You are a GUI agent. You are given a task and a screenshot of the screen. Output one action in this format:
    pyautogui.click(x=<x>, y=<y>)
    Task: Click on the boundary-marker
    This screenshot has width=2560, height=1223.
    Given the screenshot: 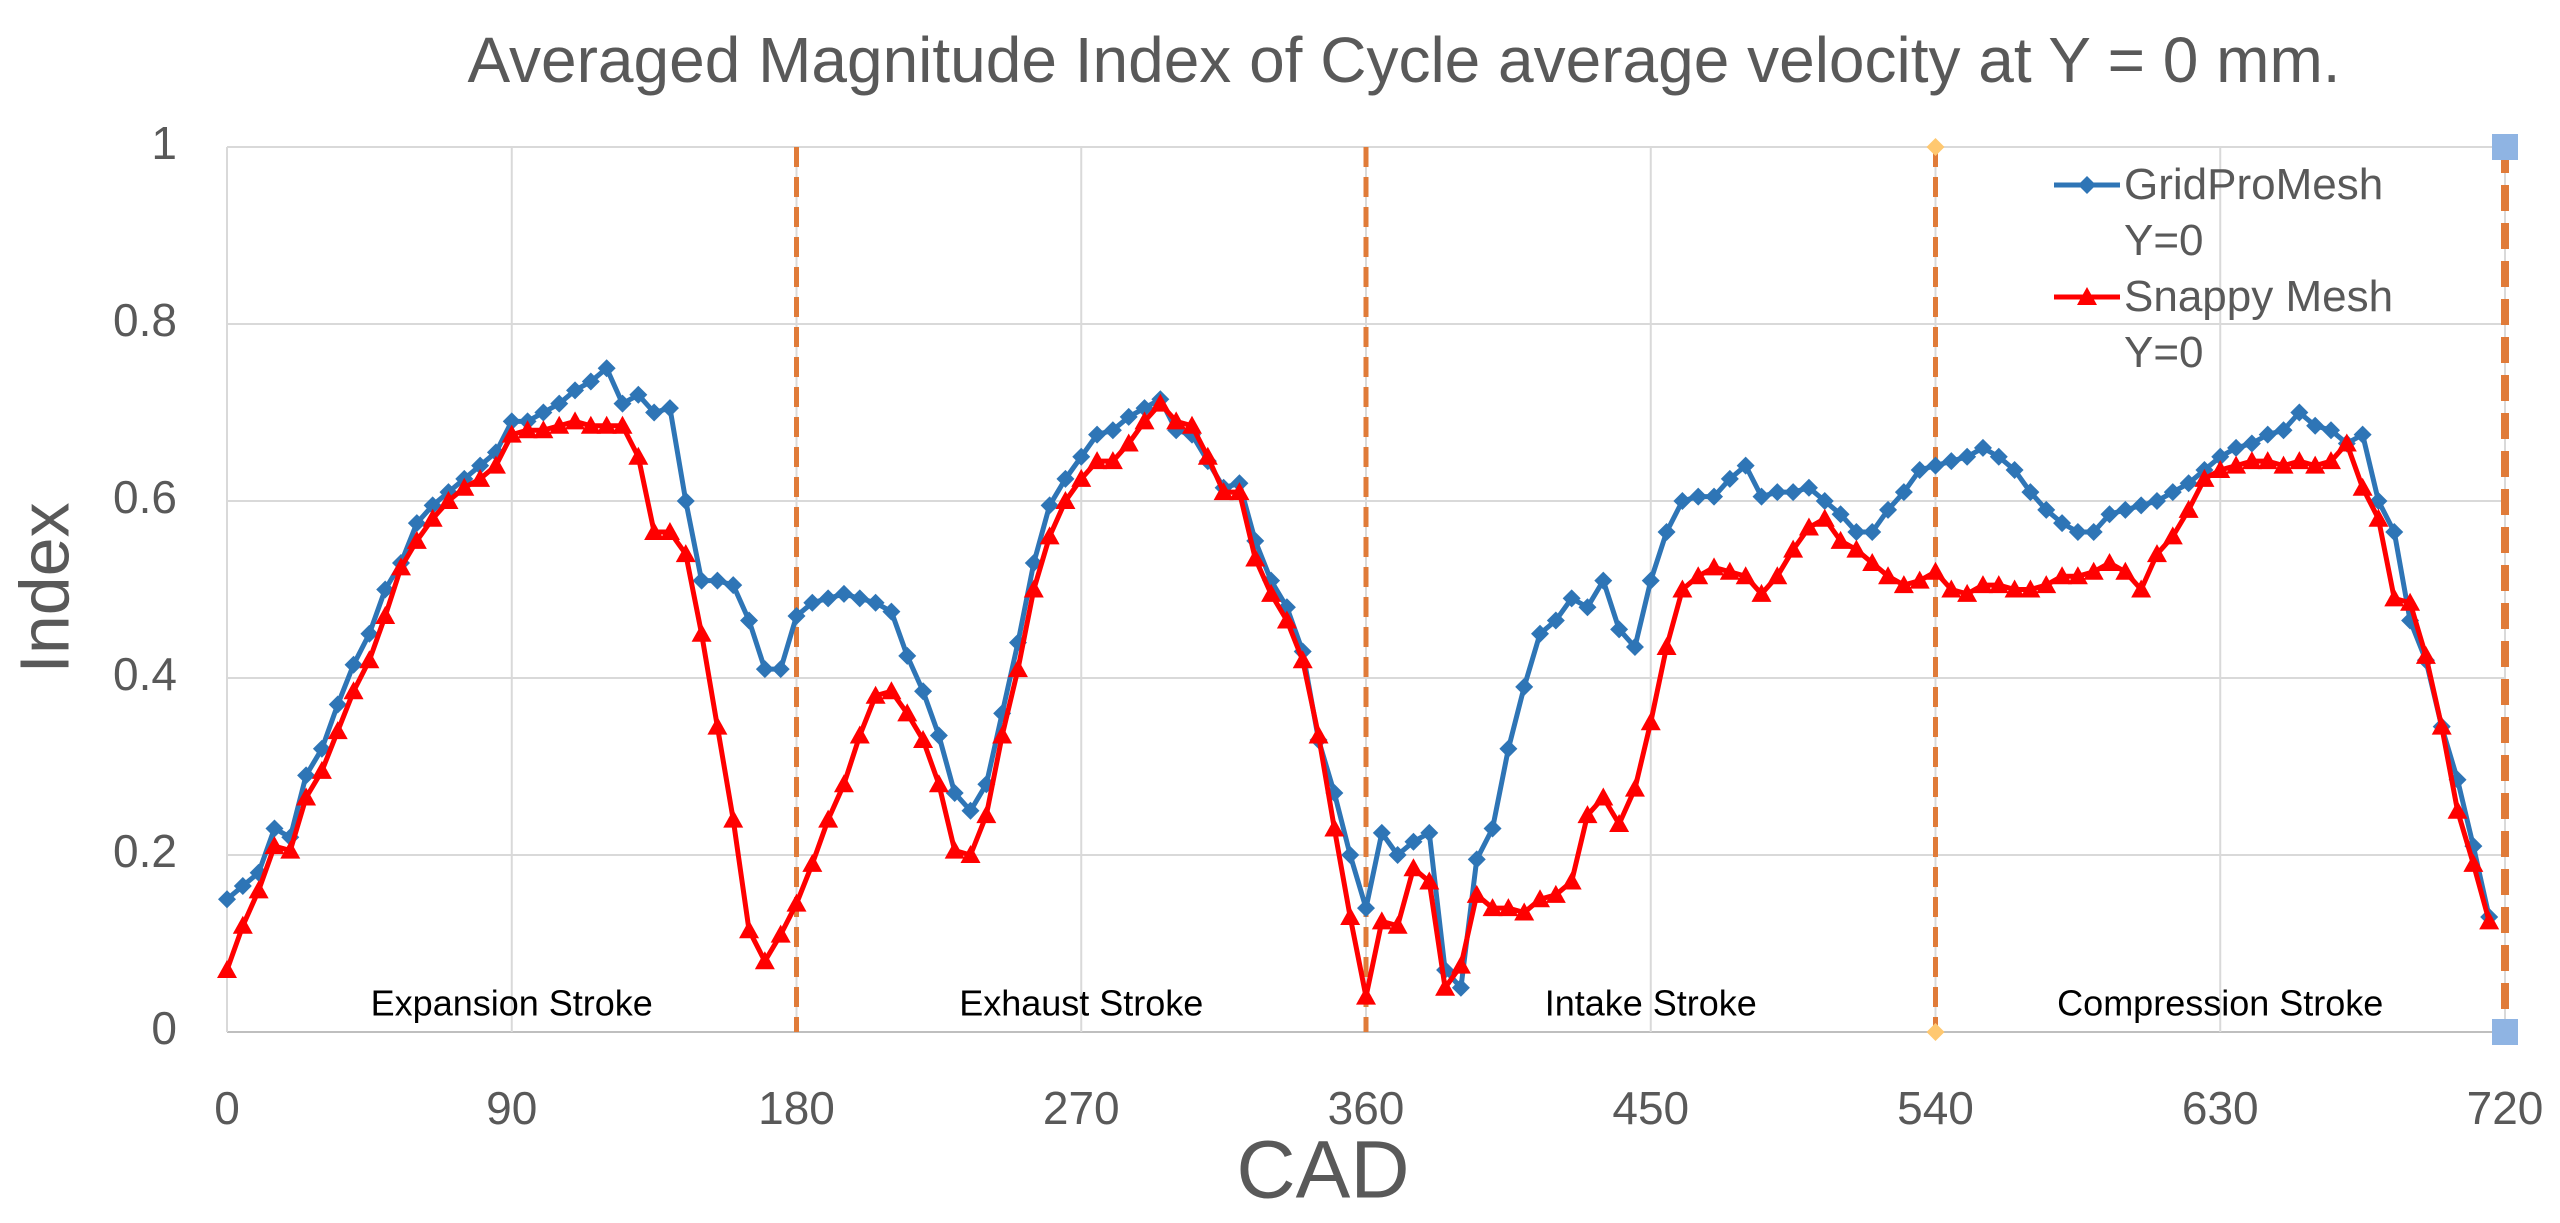 What is the action you would take?
    pyautogui.click(x=2505, y=147)
    